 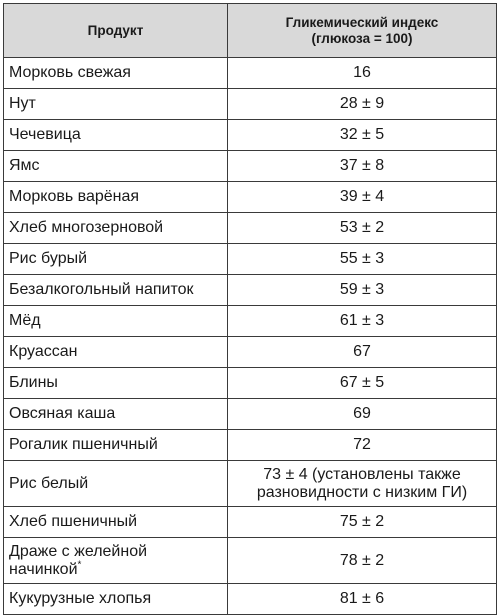 What do you see at coordinates (115, 414) in the screenshot?
I see `product-name-cell: Овсяная каша` at bounding box center [115, 414].